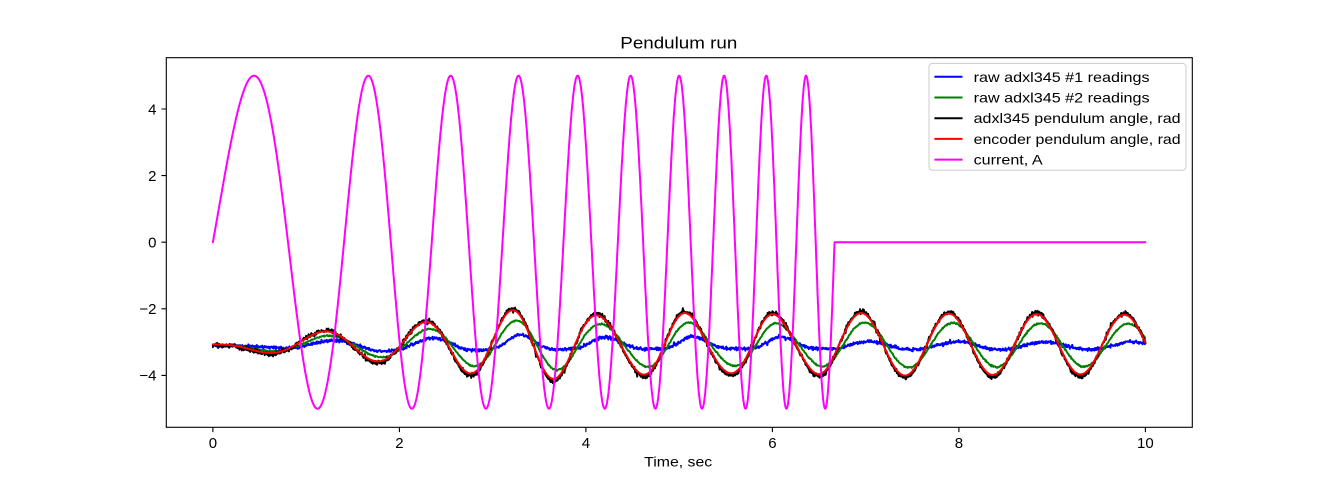 Image resolution: width=1324 pixels, height=480 pixels. Describe the element at coordinates (1062, 98) in the screenshot. I see `svg-text: raw adxl345 #2 readings` at that location.